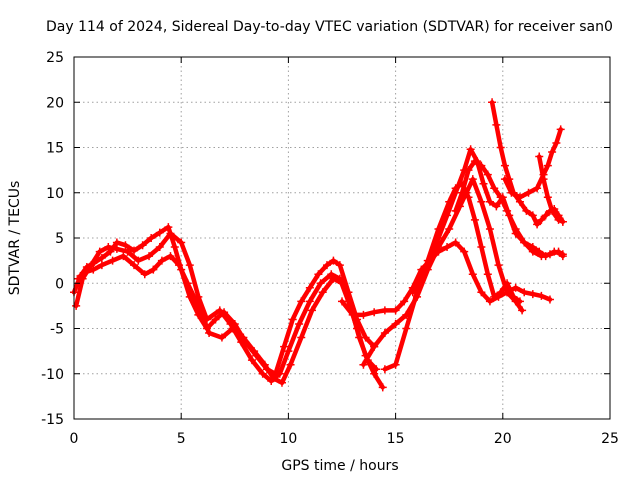 The height and width of the screenshot is (480, 640). What do you see at coordinates (396, 439) in the screenshot?
I see `x-tick-label: 15` at bounding box center [396, 439].